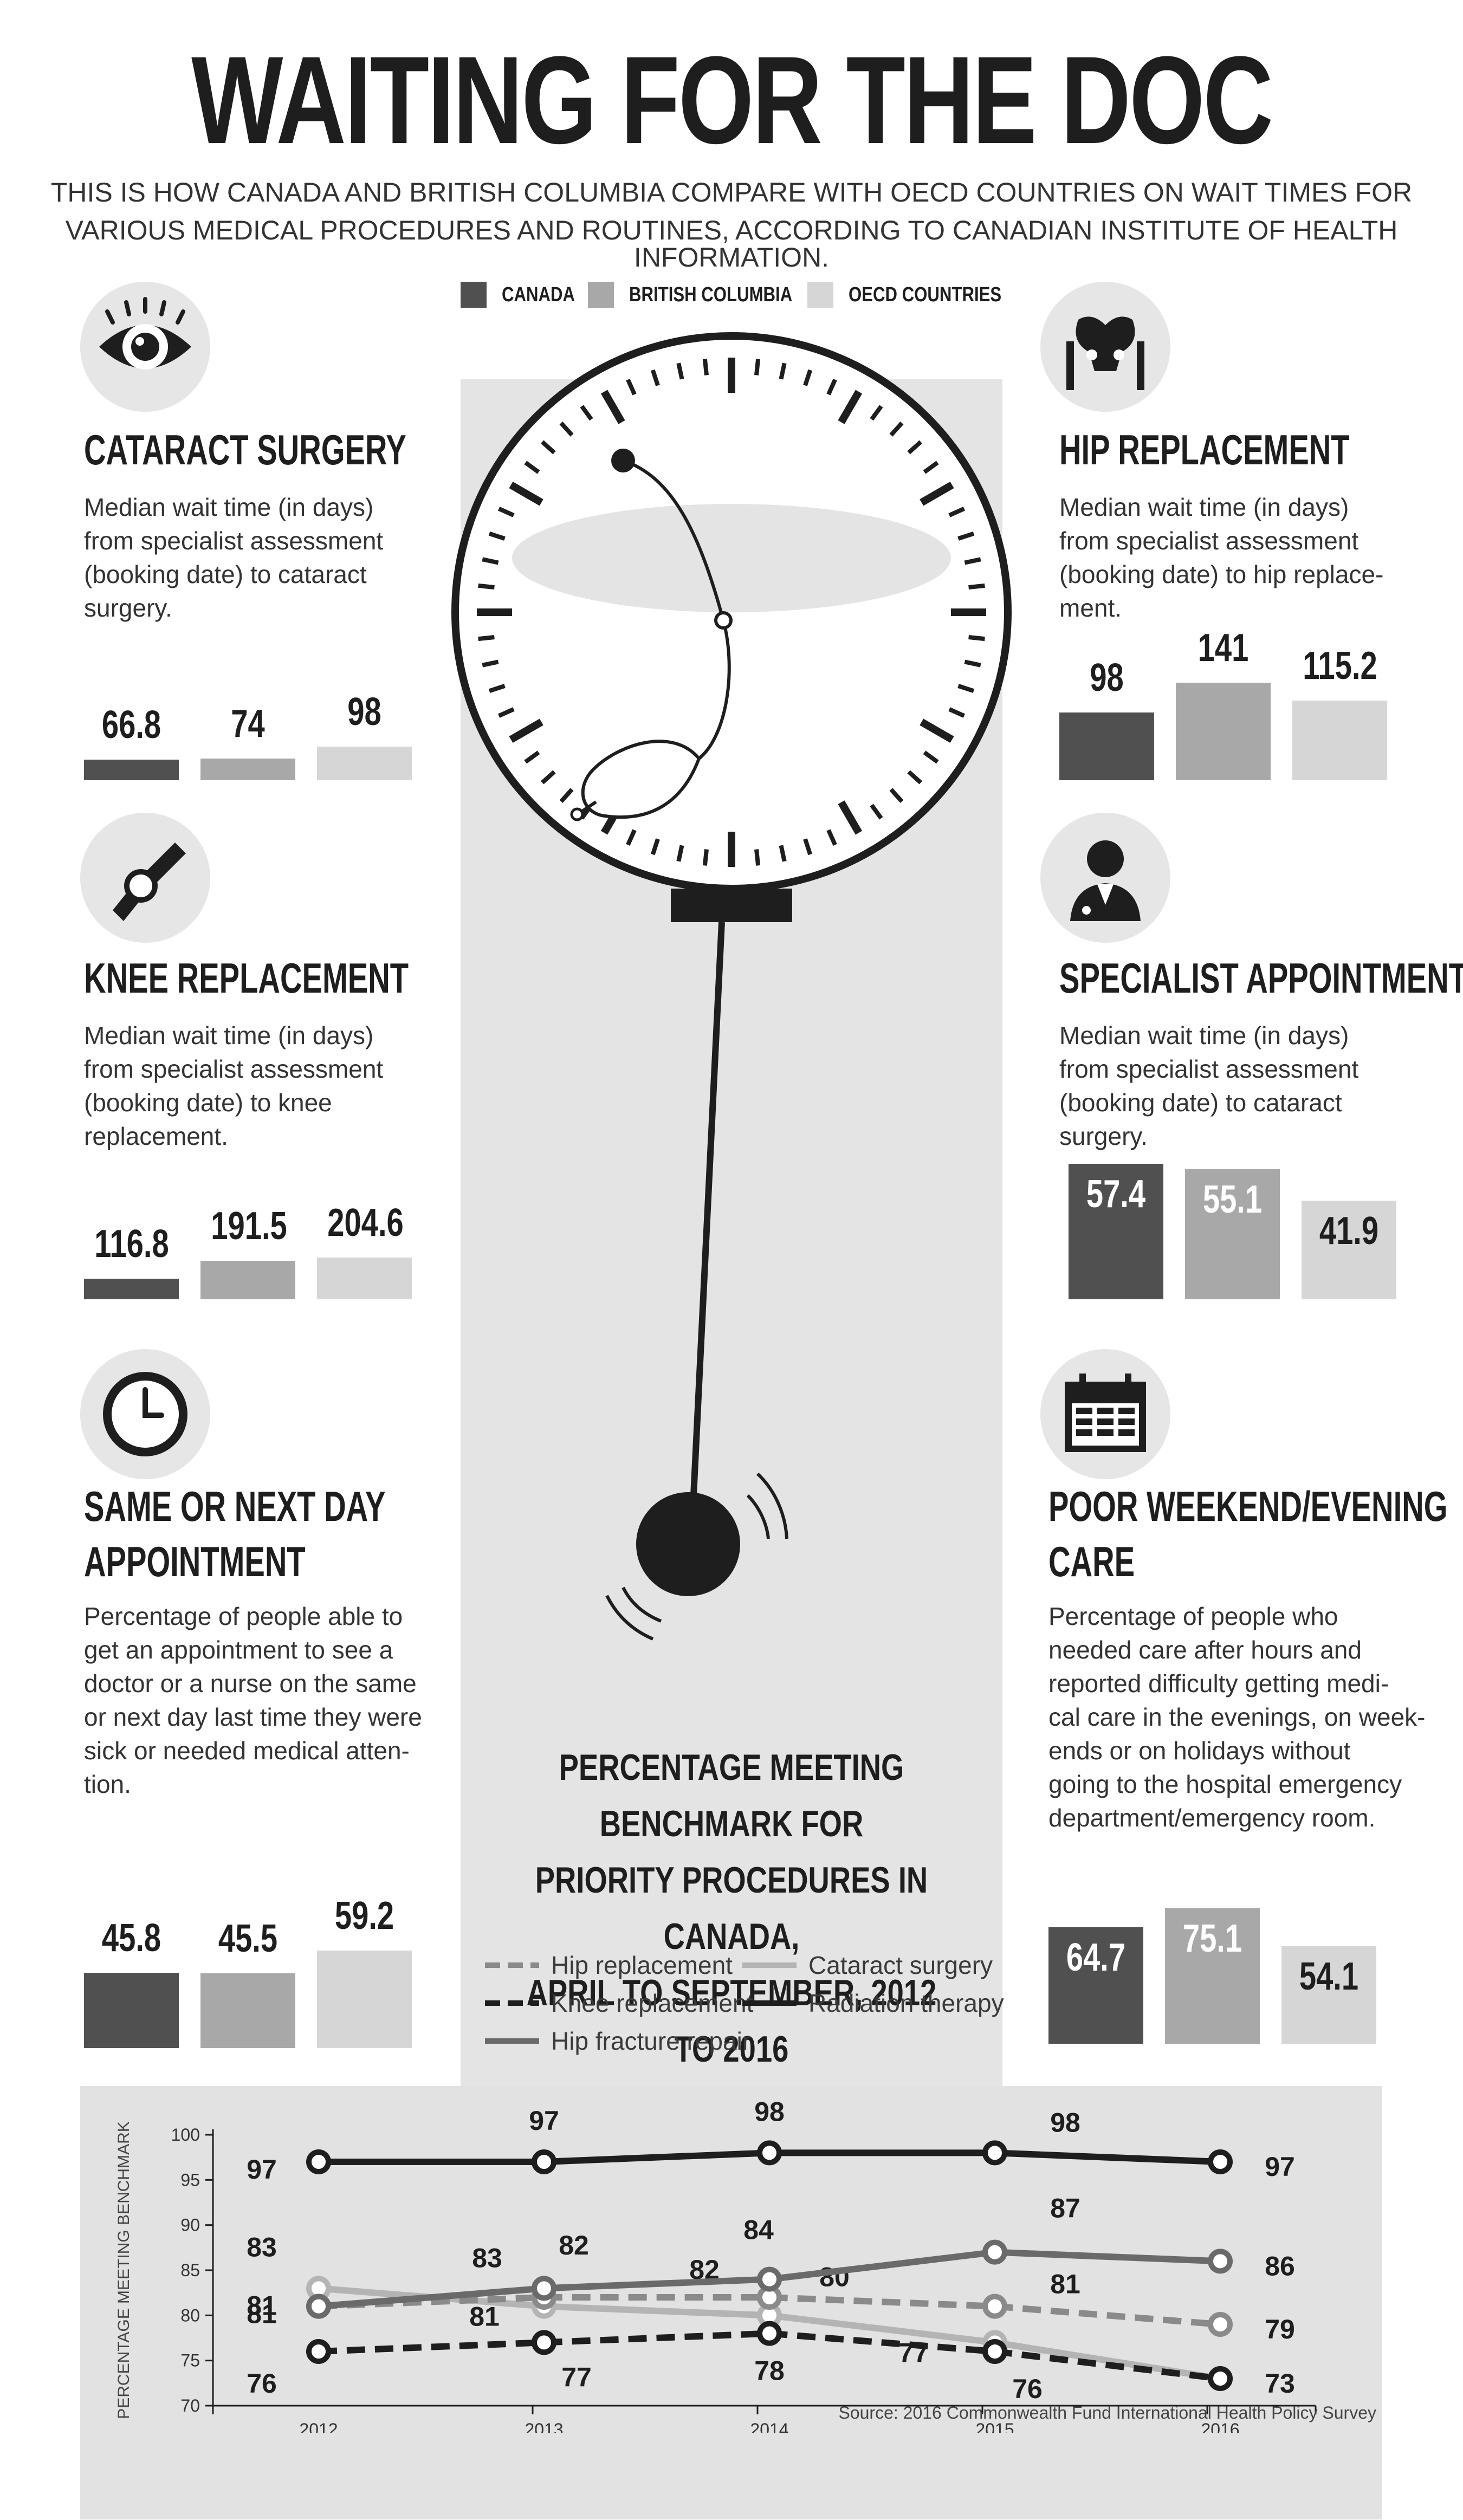 The height and width of the screenshot is (2520, 1463). I want to click on clock-base, so click(731, 906).